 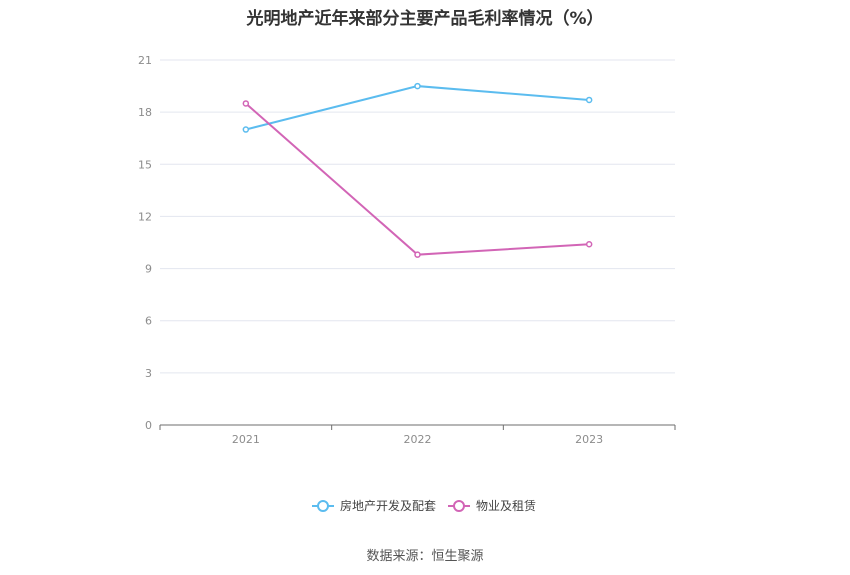 I want to click on y-tick-label: 12, so click(x=145, y=216).